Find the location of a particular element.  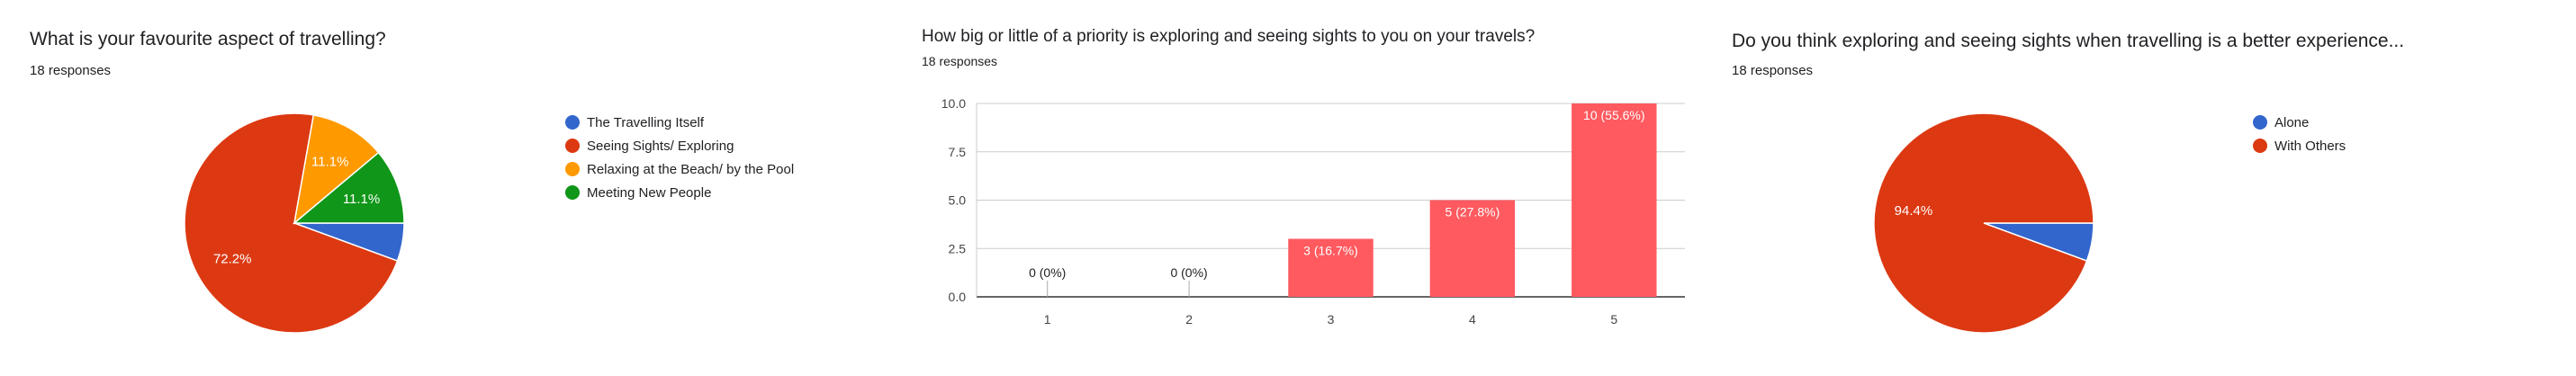

x-tick-label: 1 is located at coordinates (1047, 319).